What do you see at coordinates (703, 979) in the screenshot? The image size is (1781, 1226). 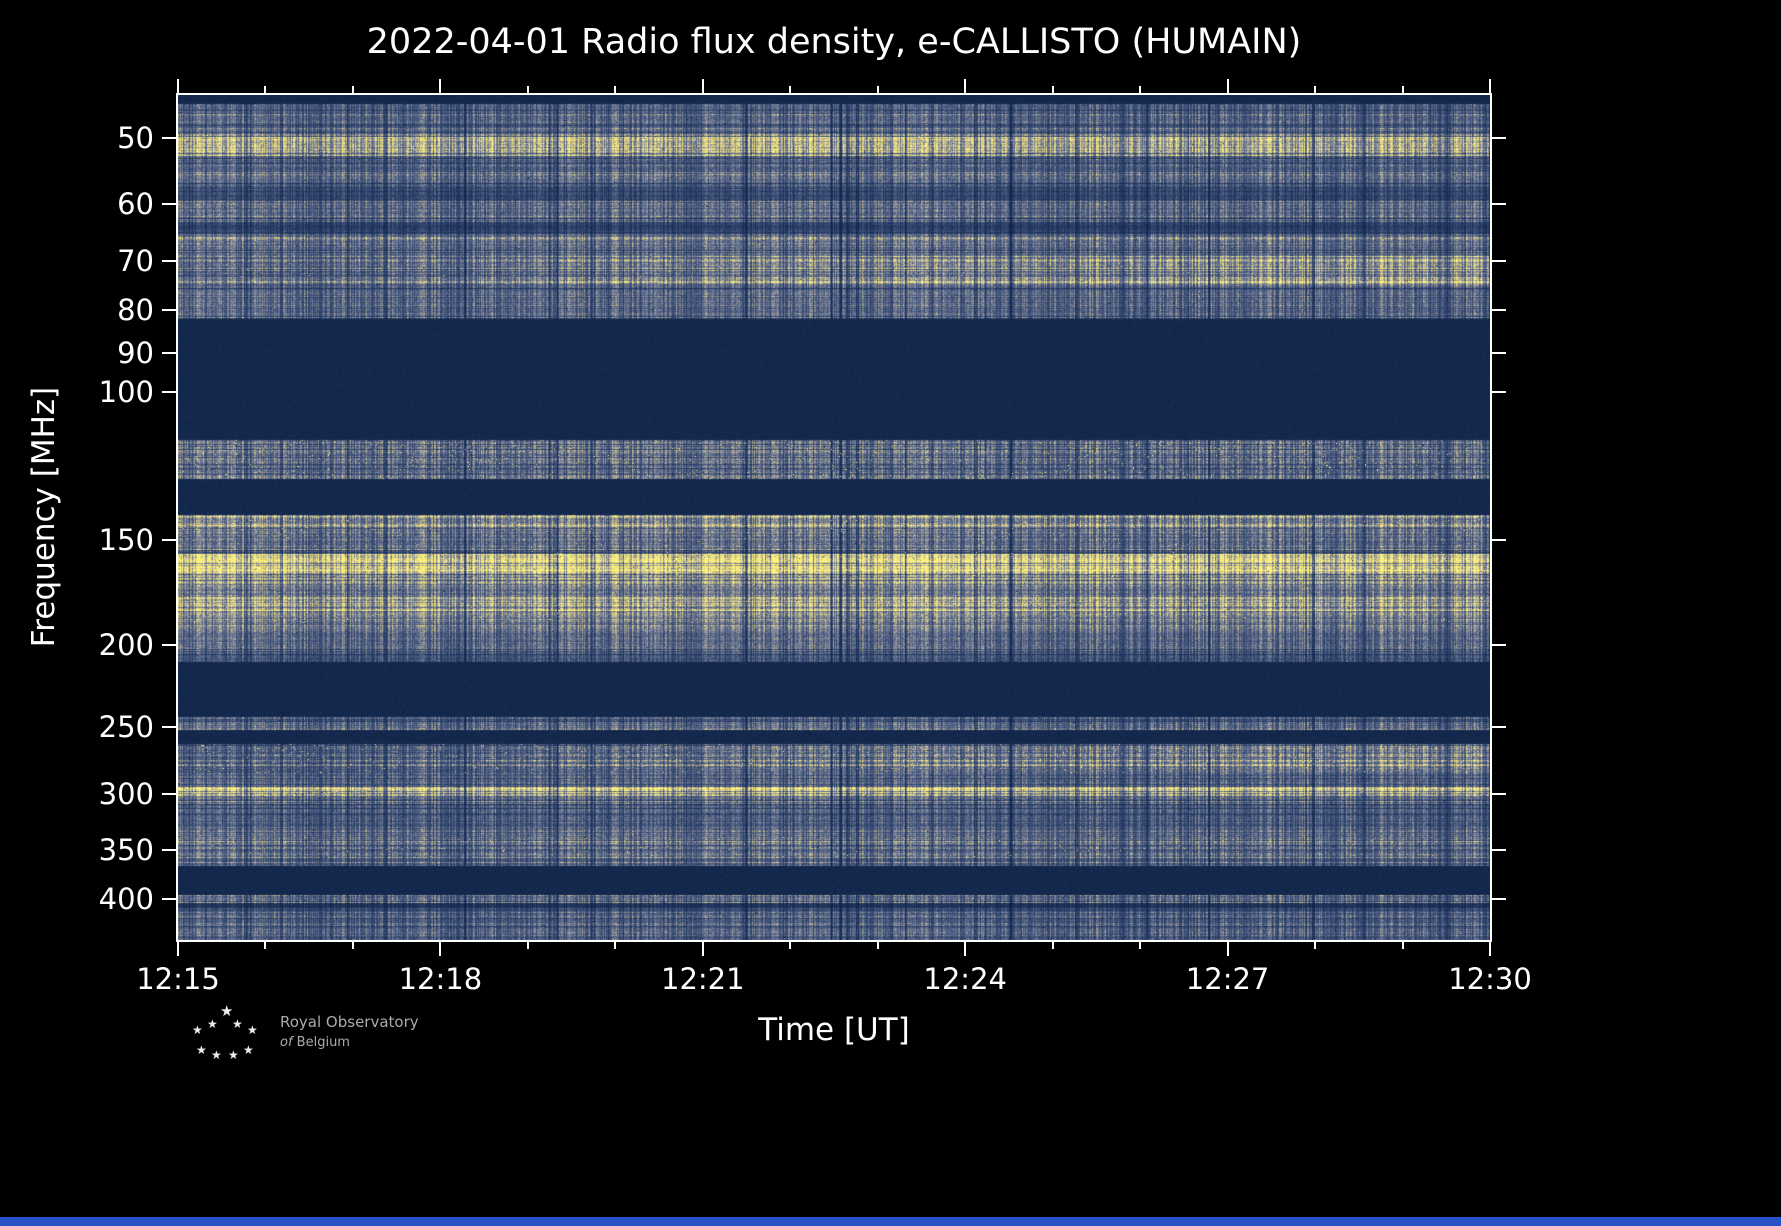 I see `x-tick-label: 12:21` at bounding box center [703, 979].